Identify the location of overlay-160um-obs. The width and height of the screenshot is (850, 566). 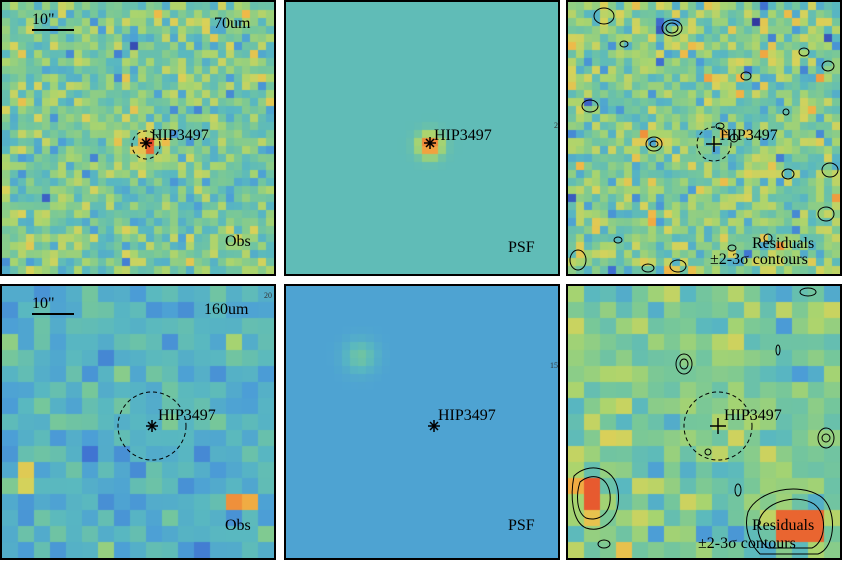
(109, 387).